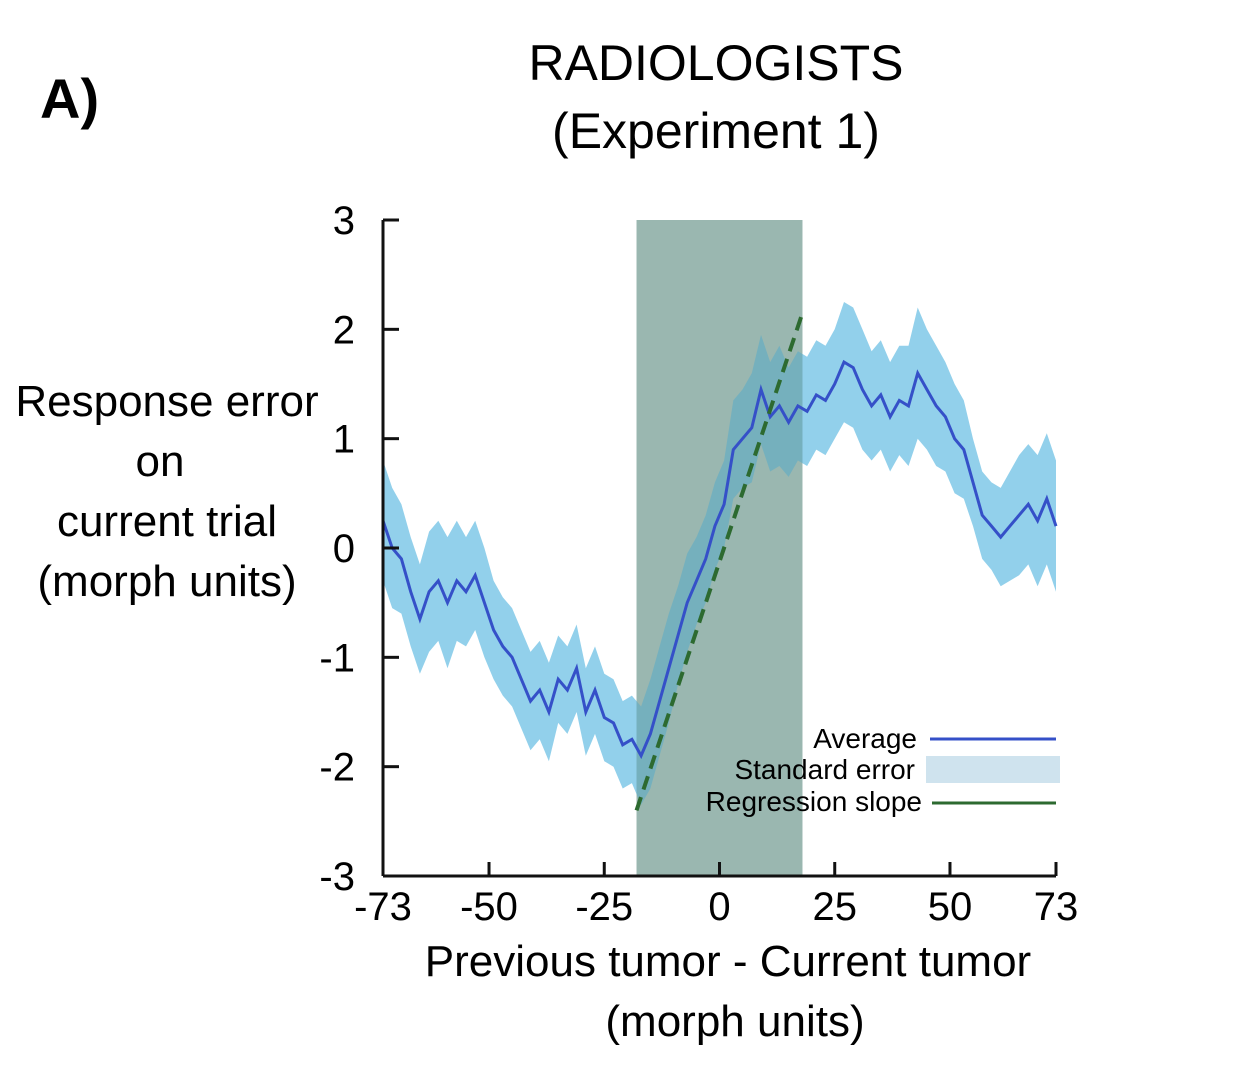  I want to click on y-tick-label: -1, so click(337, 658).